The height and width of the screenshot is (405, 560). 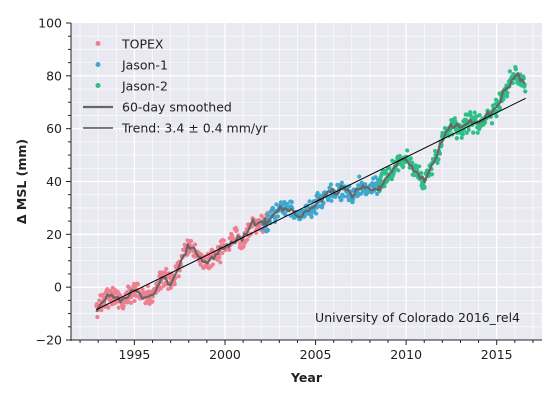 I want to click on legend-label: Jason-1, so click(x=144, y=65).